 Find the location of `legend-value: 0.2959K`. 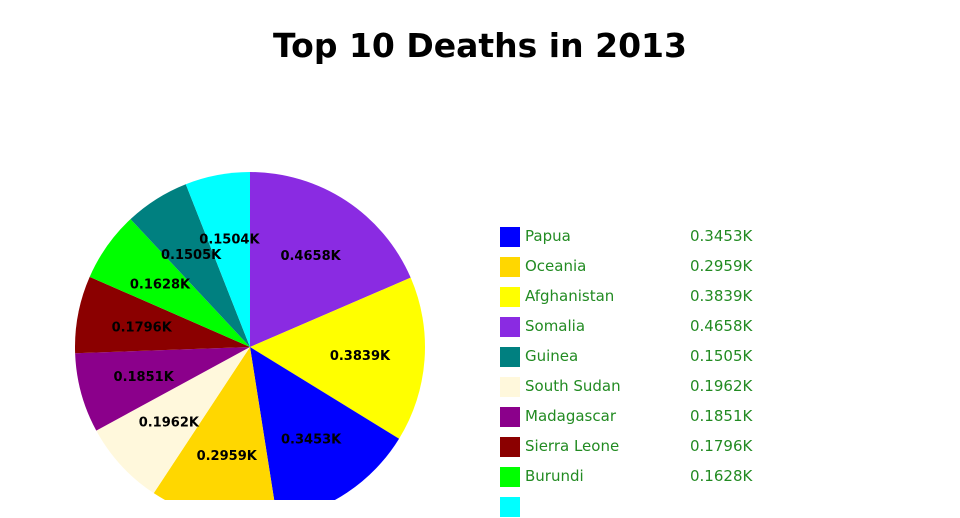

legend-value: 0.2959K is located at coordinates (721, 266).